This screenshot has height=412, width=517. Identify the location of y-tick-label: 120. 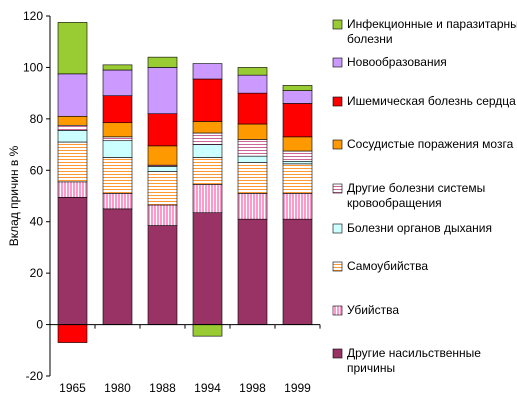
(33, 16).